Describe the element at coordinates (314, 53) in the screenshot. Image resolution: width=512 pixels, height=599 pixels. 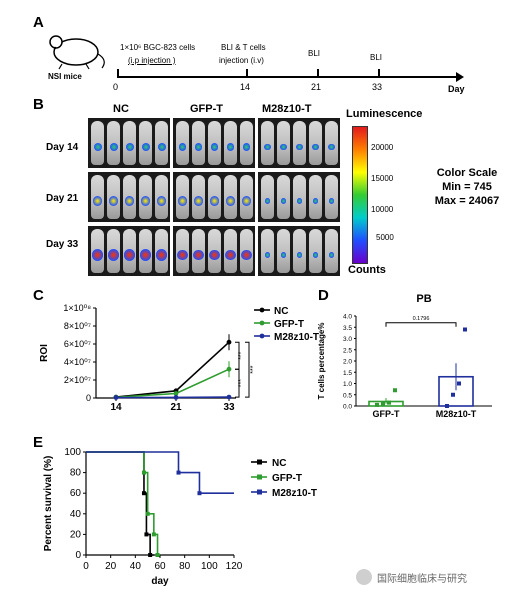
I see `event-bli-21: BLI` at that location.